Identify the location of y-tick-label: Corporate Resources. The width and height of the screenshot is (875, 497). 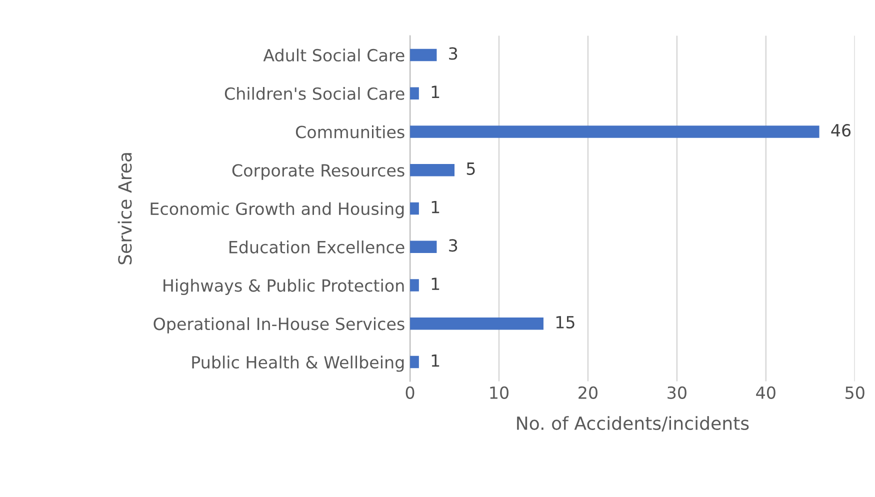
(318, 172).